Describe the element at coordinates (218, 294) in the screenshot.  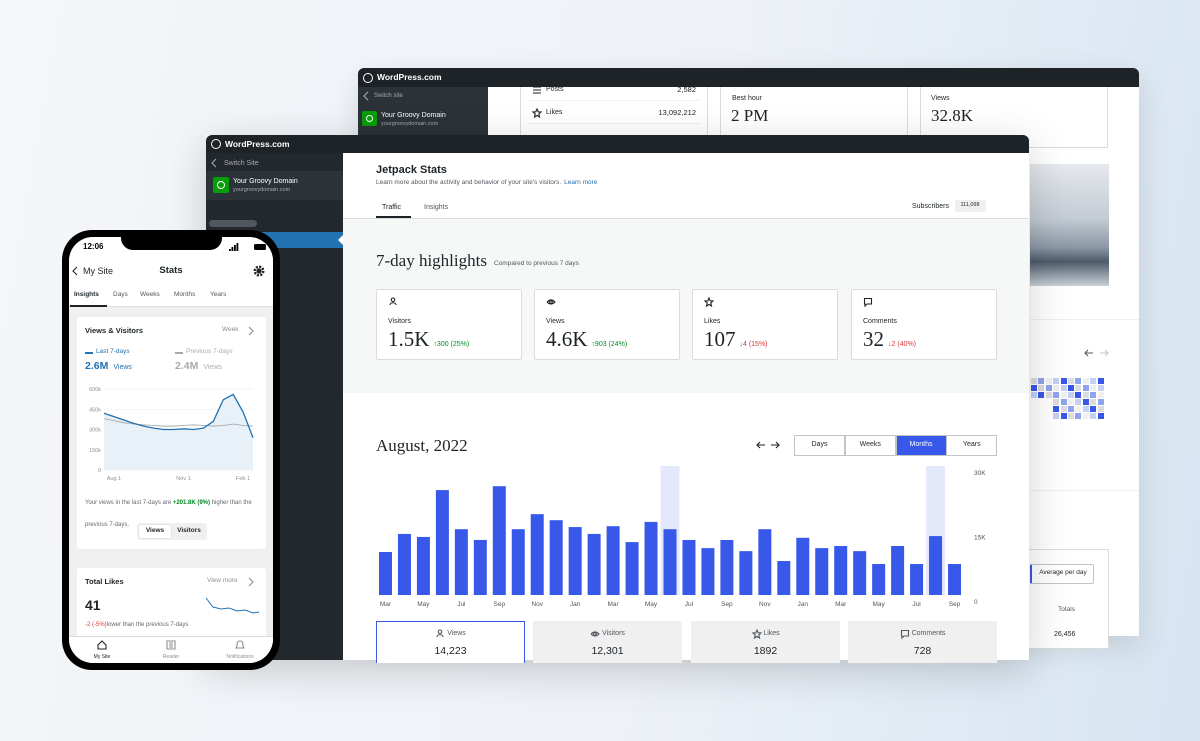
I see `tab: Years` at that location.